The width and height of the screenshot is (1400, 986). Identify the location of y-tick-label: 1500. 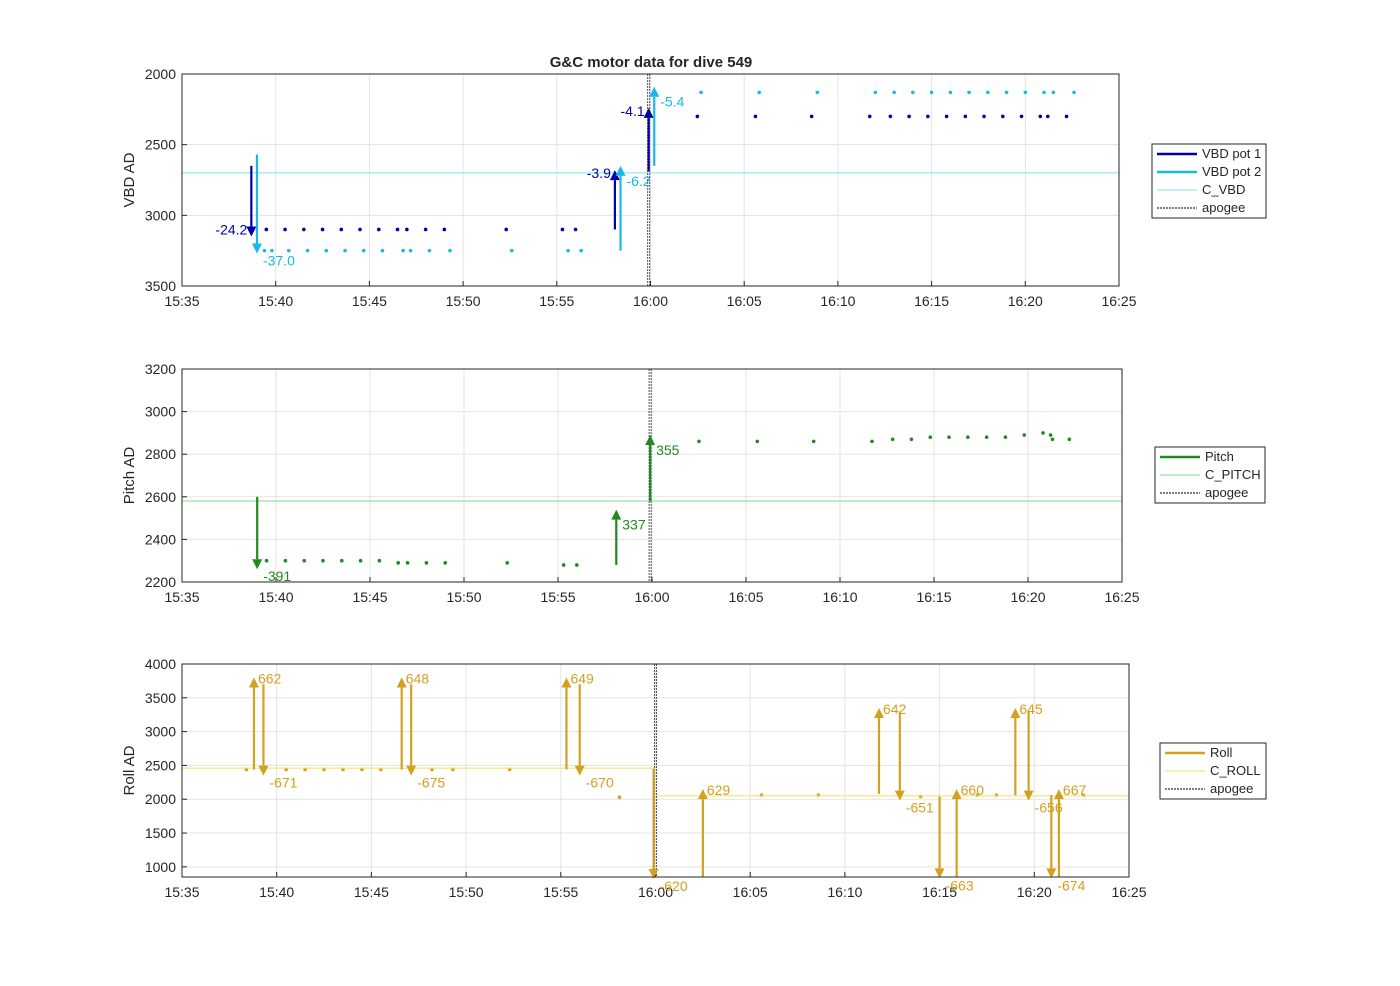
(160, 833).